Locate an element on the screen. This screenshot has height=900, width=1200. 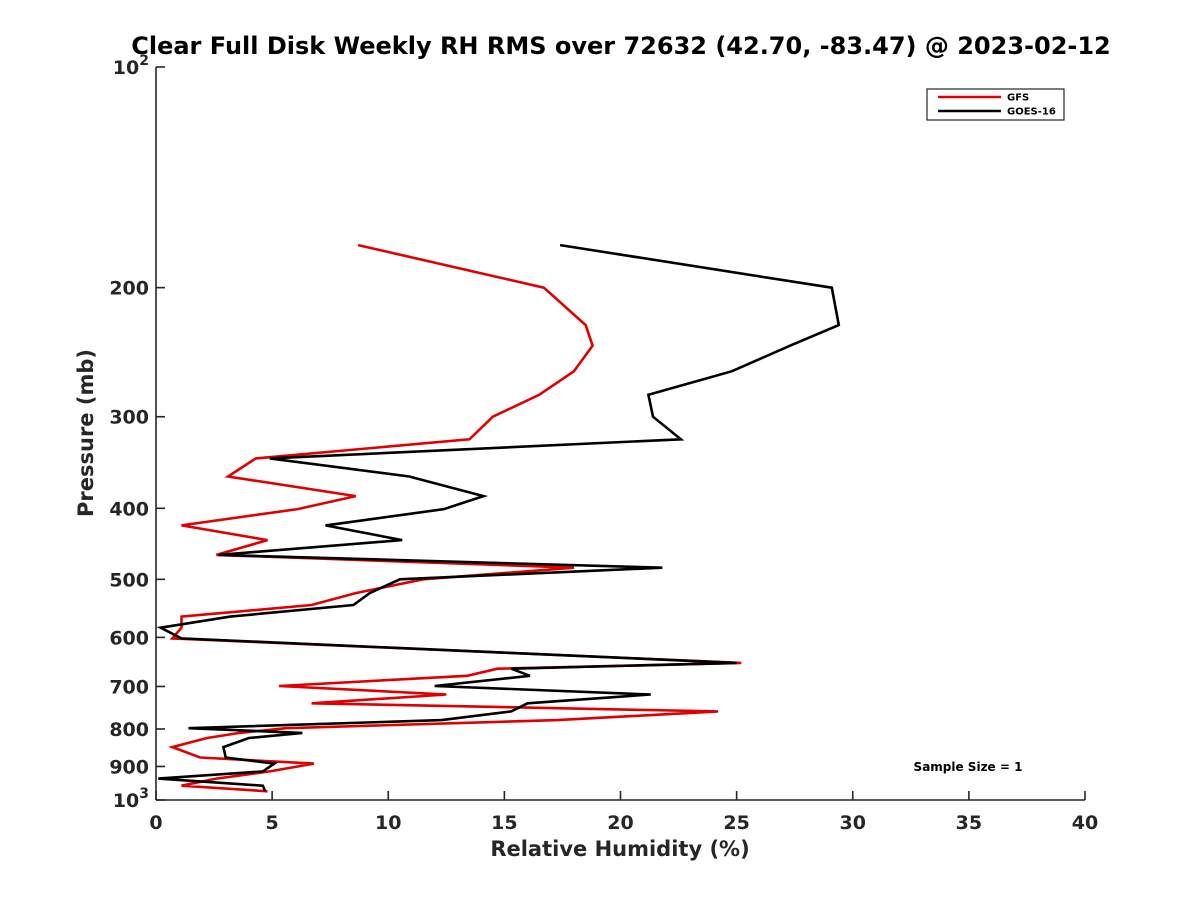
x-tick-label: 25 is located at coordinates (736, 823).